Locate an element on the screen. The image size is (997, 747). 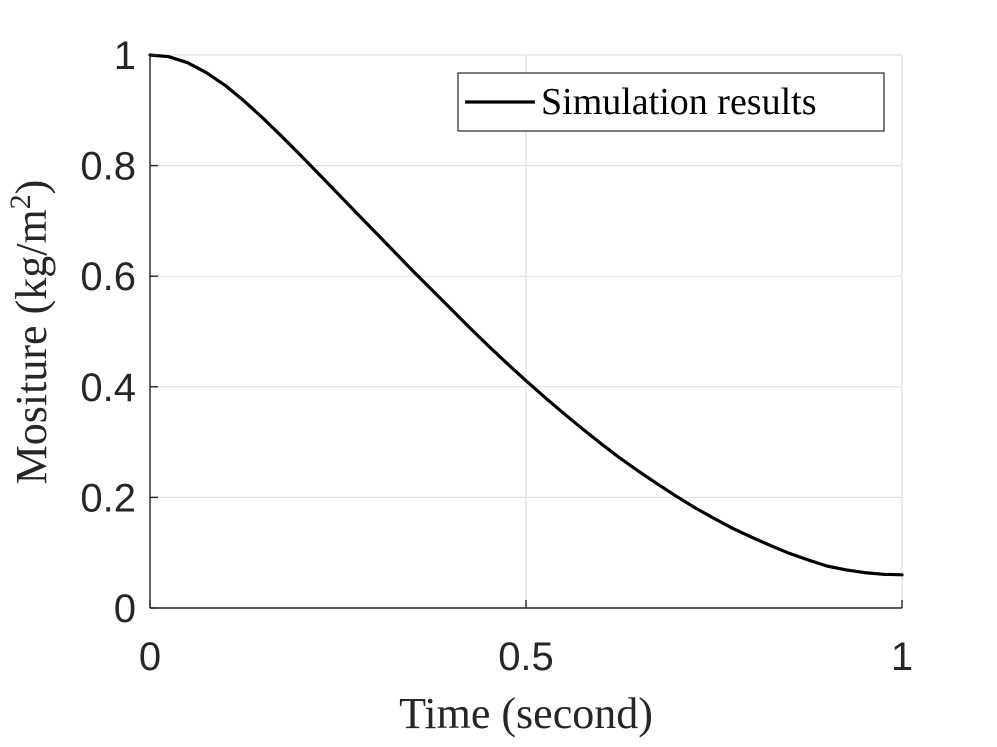
y-axis-title-group: Mositure (kg/m2) is located at coordinates (30, 332).